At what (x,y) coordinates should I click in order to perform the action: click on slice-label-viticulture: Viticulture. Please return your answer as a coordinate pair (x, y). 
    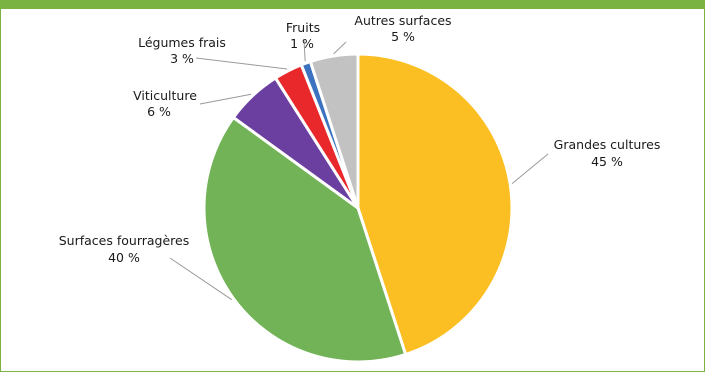
    Looking at the image, I should click on (165, 95).